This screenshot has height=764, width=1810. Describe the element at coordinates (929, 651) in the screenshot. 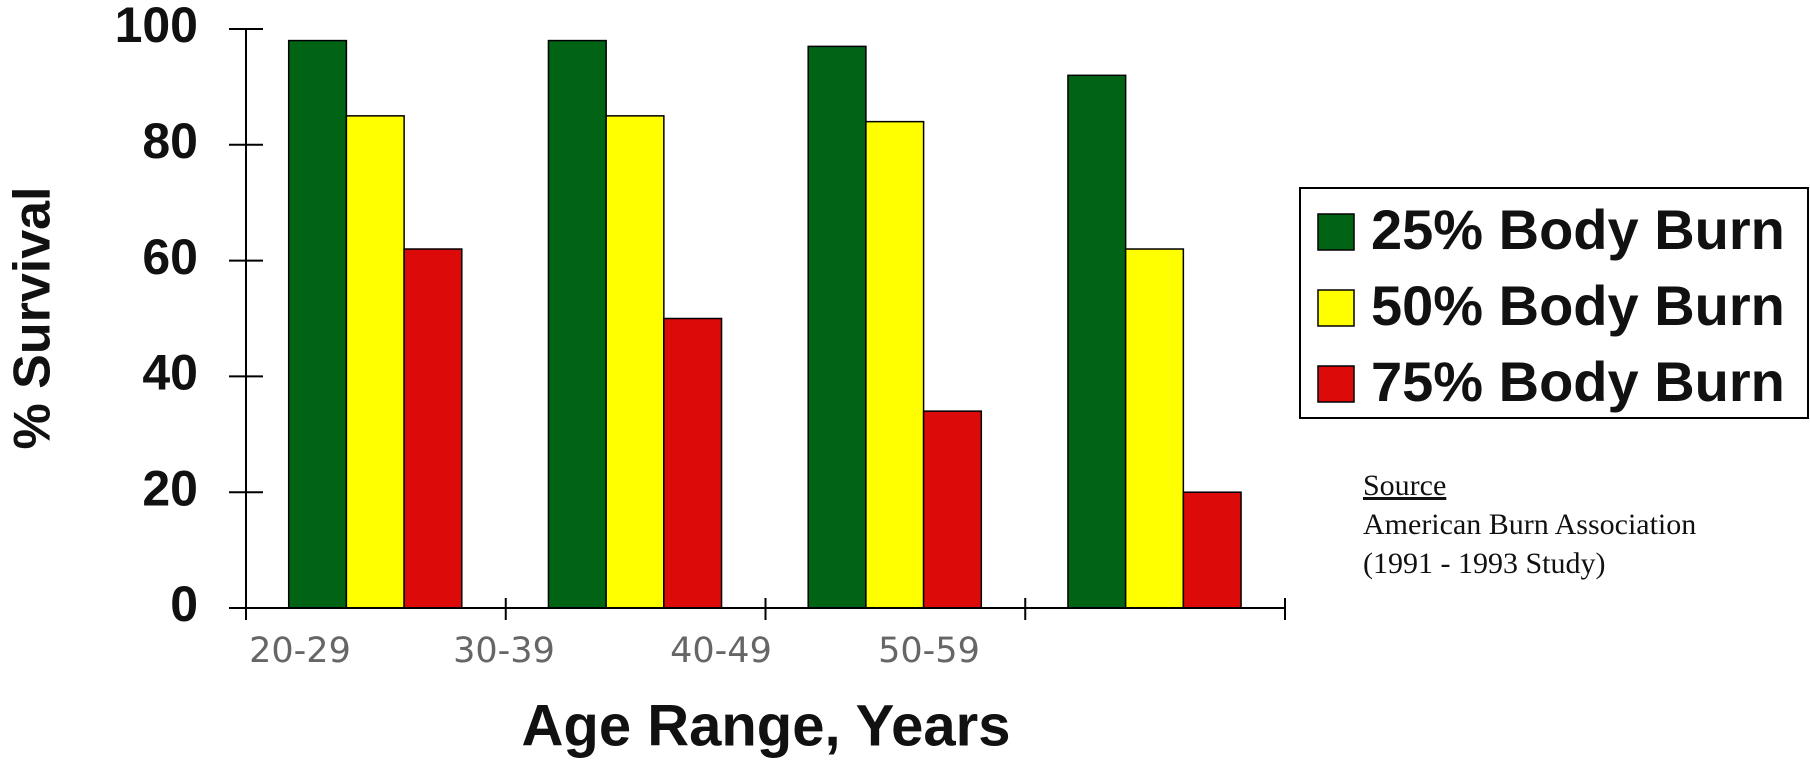

I see `x-tick-label: 50-59` at that location.